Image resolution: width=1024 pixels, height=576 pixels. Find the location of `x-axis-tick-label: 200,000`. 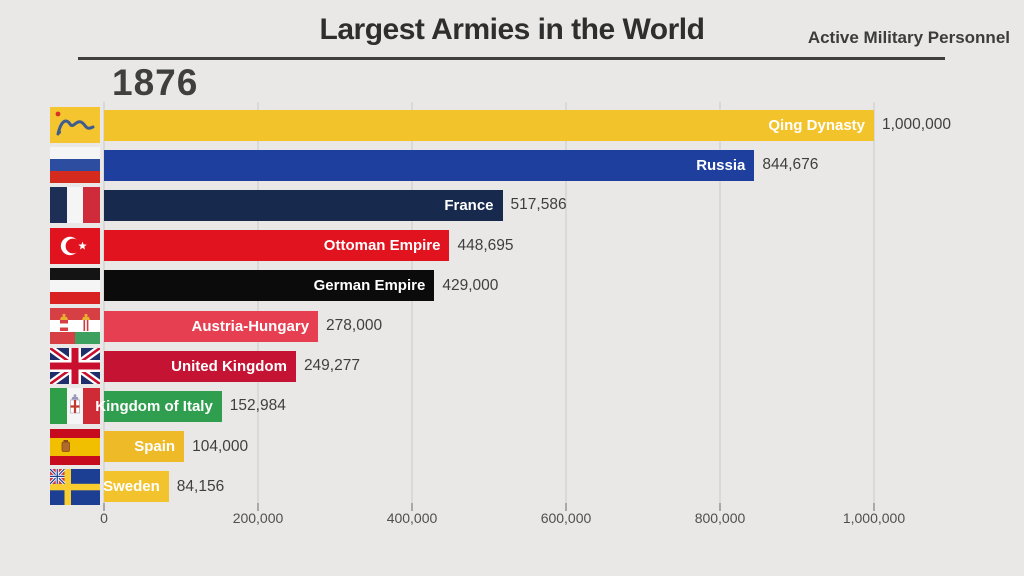

x-axis-tick-label: 200,000 is located at coordinates (258, 518).